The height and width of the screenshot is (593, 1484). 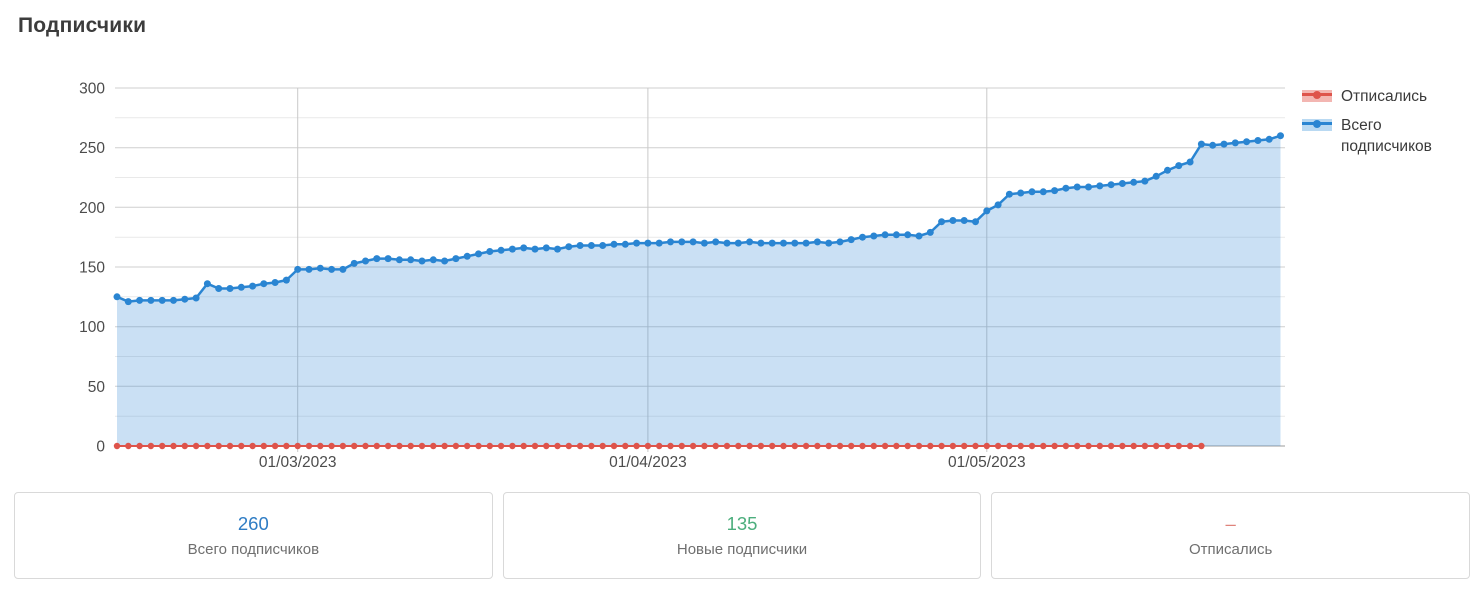 I want to click on svg-text: 200, so click(x=92, y=208).